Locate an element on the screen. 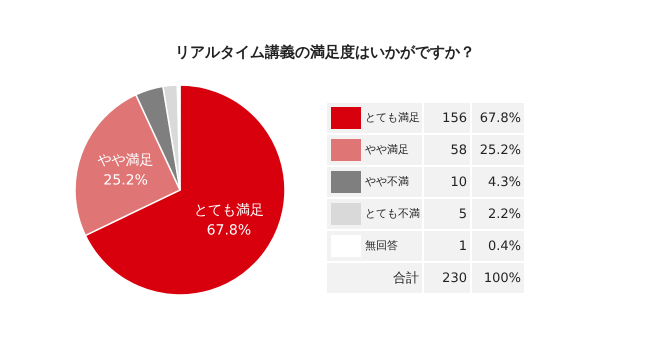  text: 230 is located at coordinates (454, 278).